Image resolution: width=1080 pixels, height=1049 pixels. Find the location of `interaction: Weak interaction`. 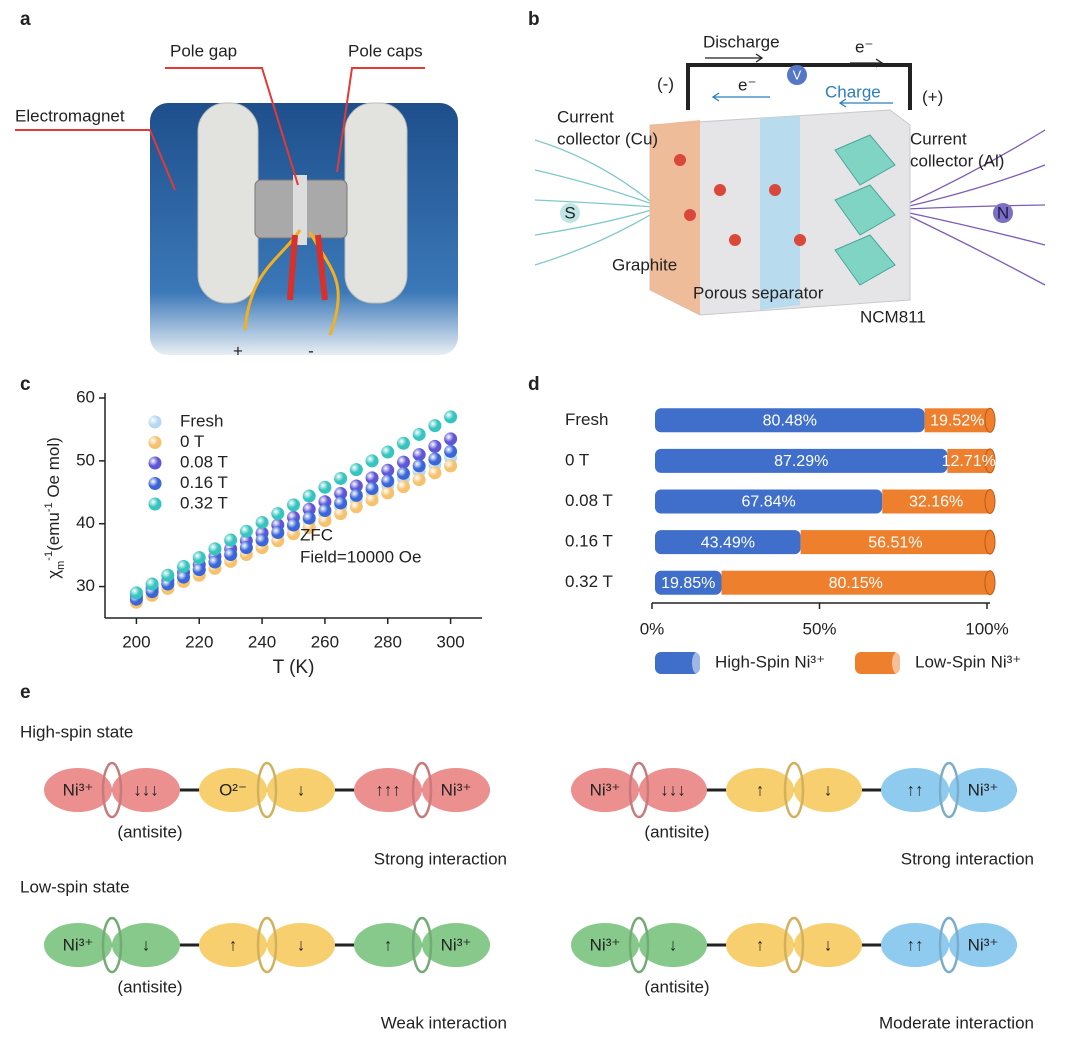

interaction: Weak interaction is located at coordinates (444, 1022).